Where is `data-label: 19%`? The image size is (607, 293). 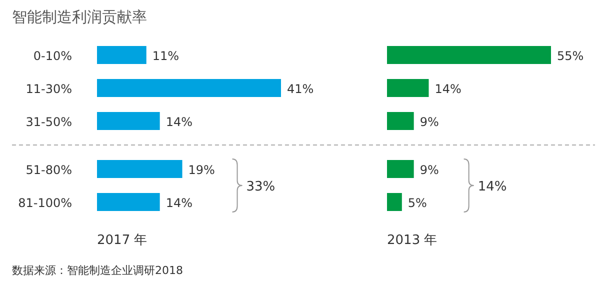 data-label: 19% is located at coordinates (201, 170).